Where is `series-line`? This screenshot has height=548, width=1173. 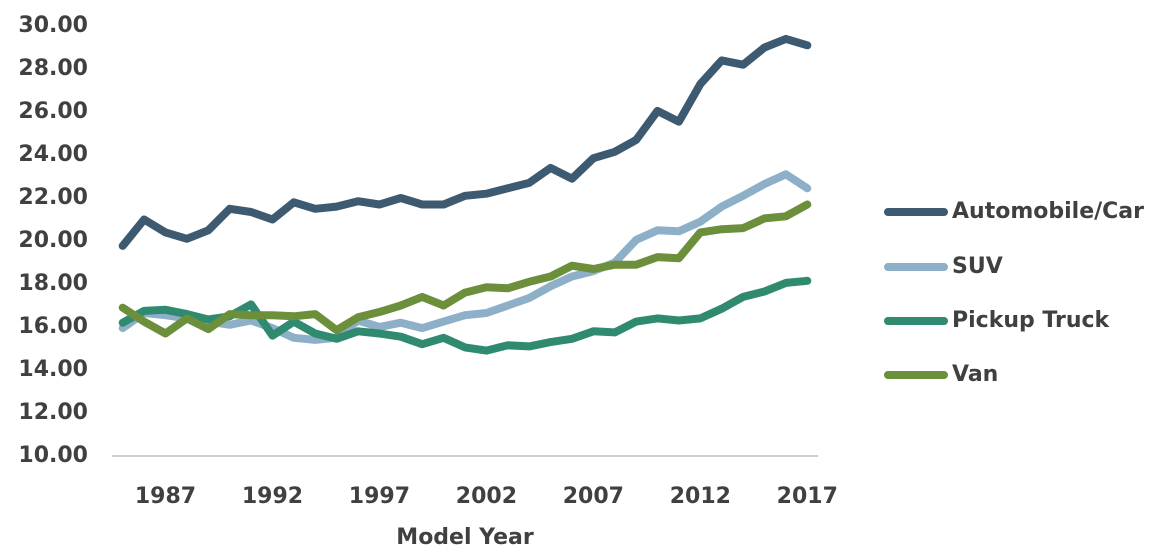 series-line is located at coordinates (465, 269).